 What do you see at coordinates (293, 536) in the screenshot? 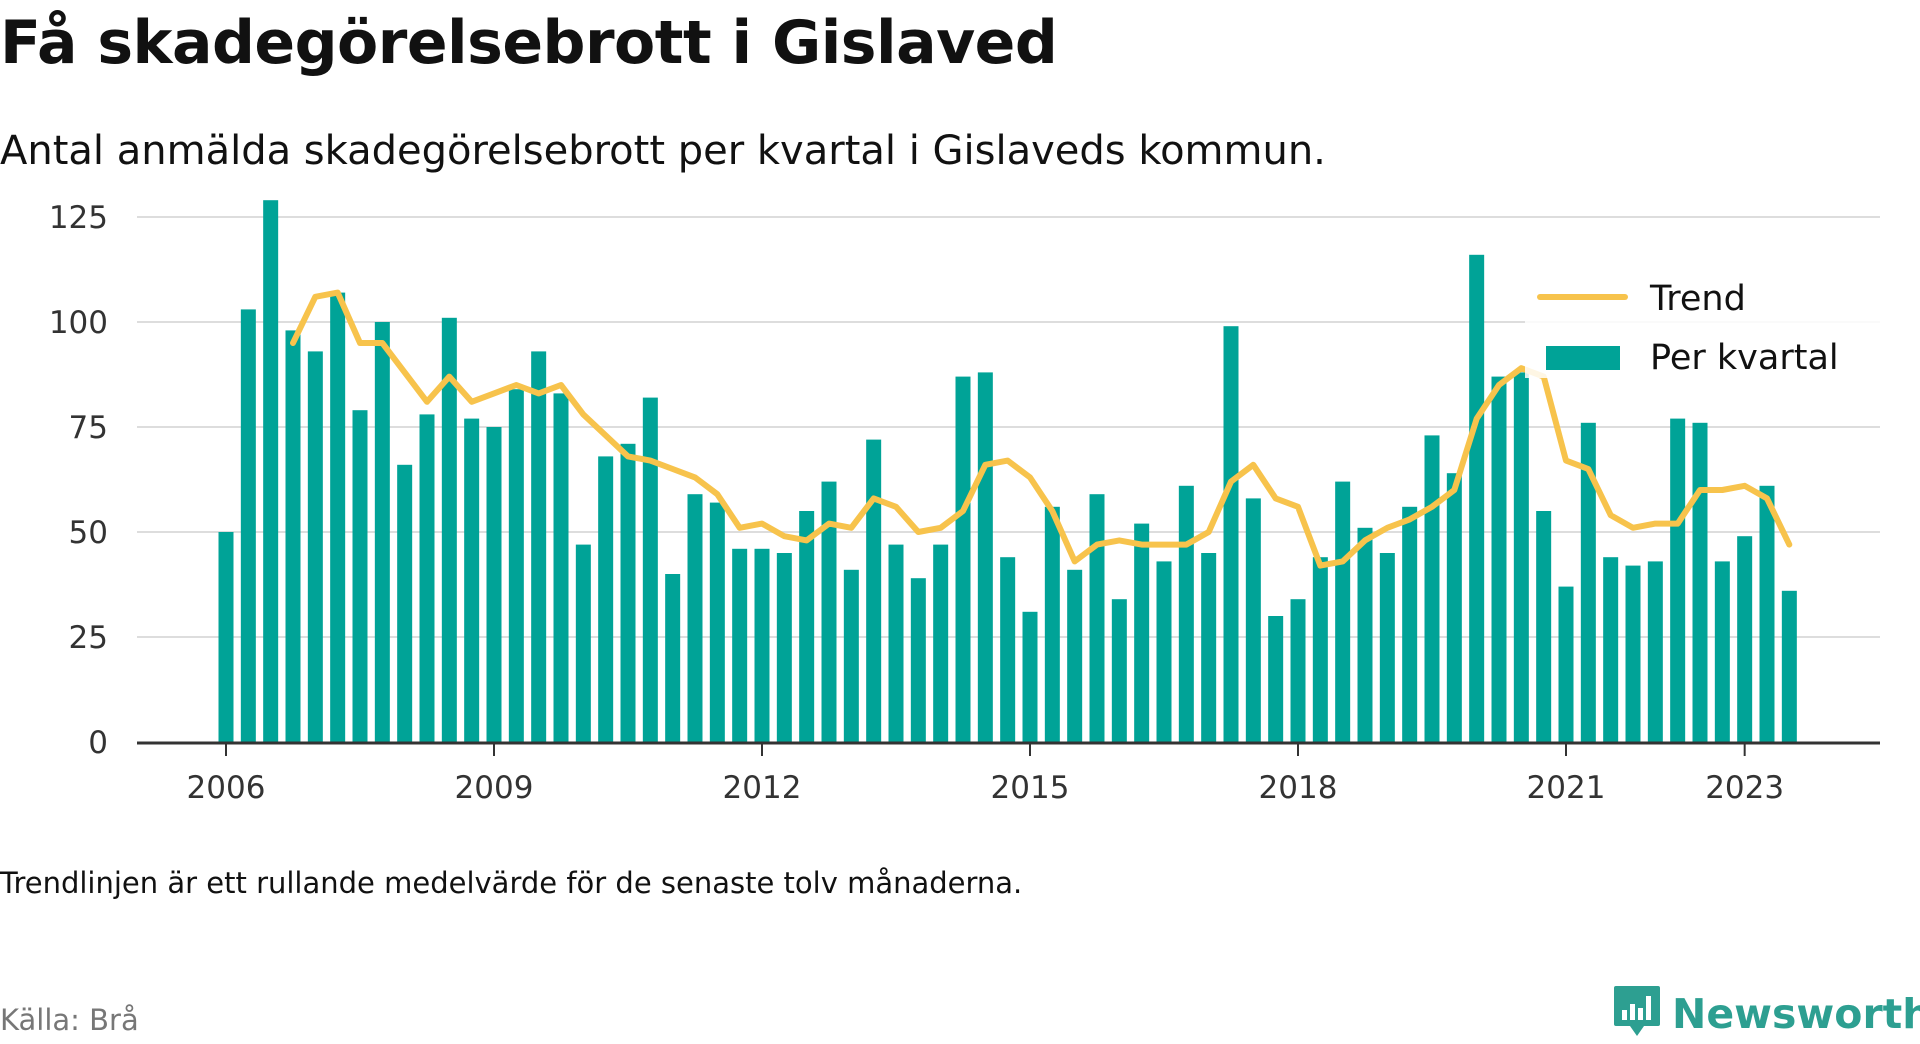
I see `bar-2006-Q4` at bounding box center [293, 536].